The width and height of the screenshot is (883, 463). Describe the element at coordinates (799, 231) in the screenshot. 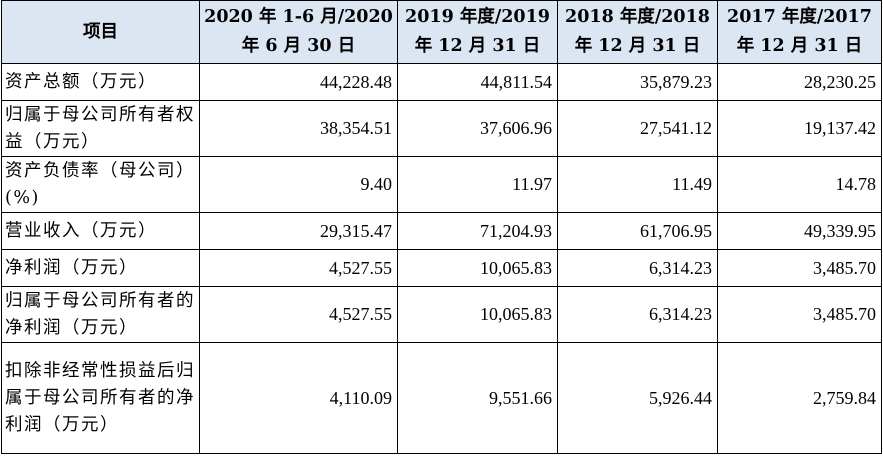

I see `cell-value: 49,339.95` at that location.